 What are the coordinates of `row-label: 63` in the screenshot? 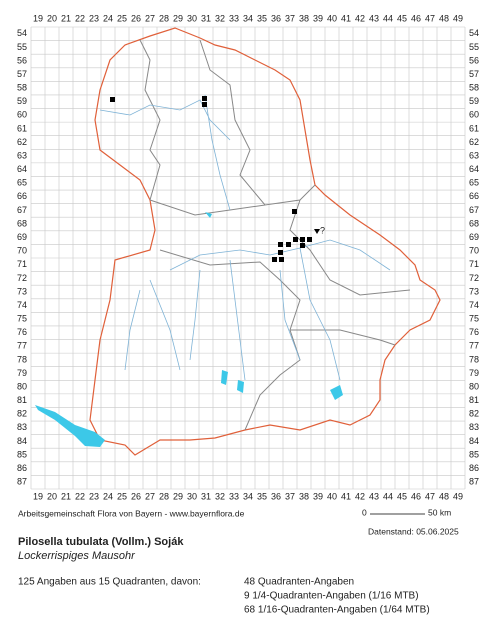 It's located at (22, 155).